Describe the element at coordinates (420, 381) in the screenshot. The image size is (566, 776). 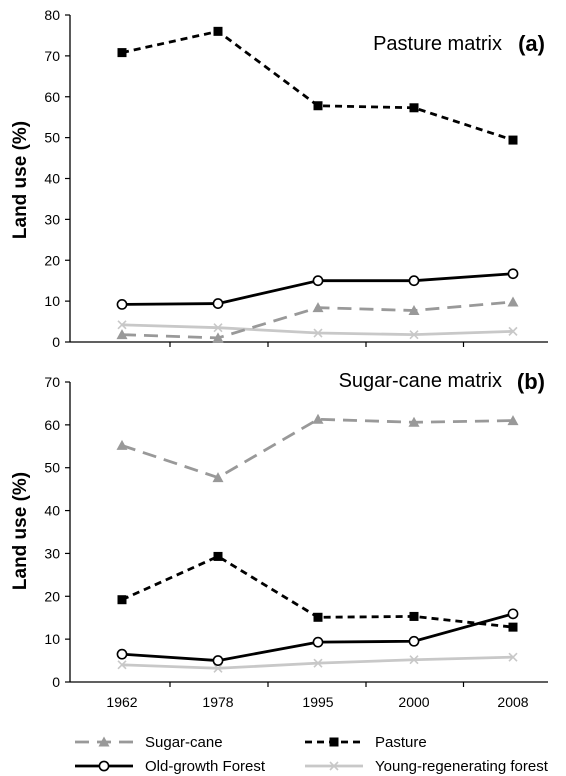
I see `panel-title-b: Sugar-cane matrix` at that location.